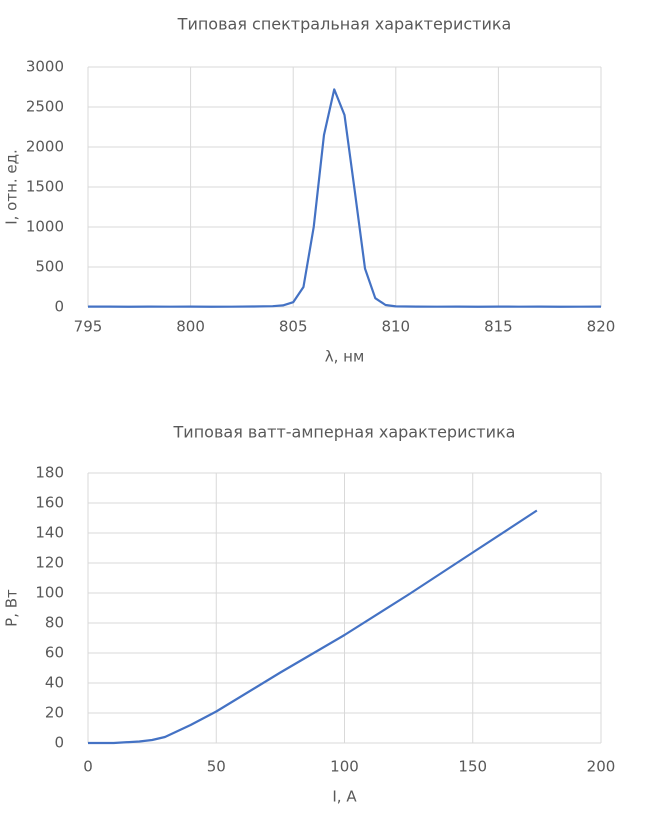 Image resolution: width=668 pixels, height=820 pixels. I want to click on y-tick-label: 120, so click(49, 563).